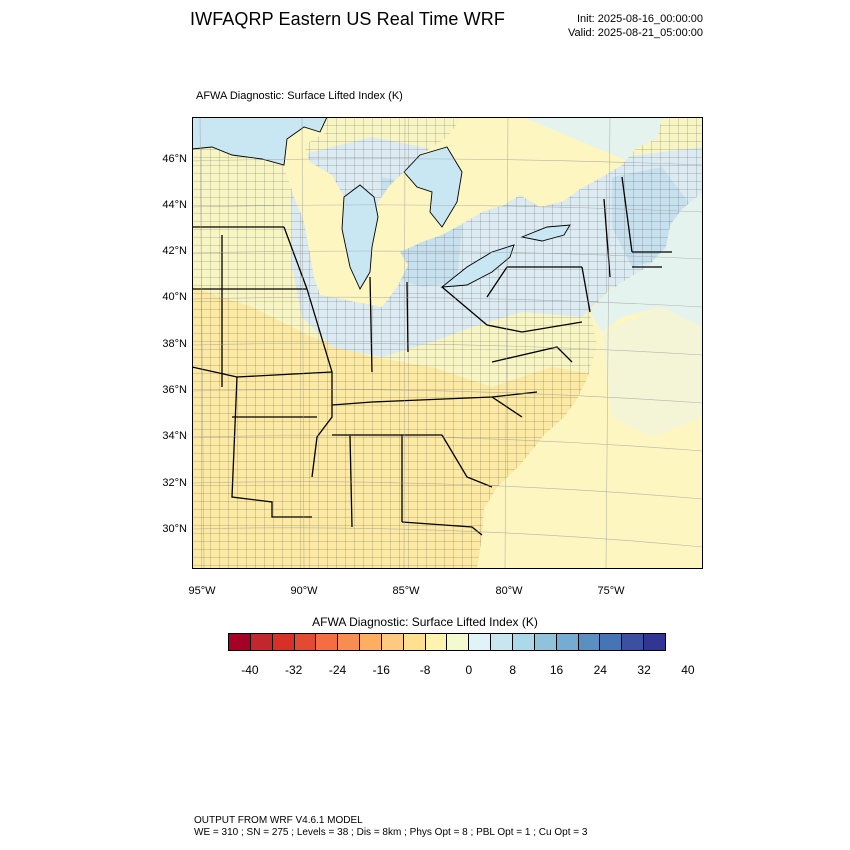 The width and height of the screenshot is (850, 850). Describe the element at coordinates (278, 820) in the screenshot. I see `model-version: OUTPUT FROM WRF V4.6.1 MODEL` at that location.